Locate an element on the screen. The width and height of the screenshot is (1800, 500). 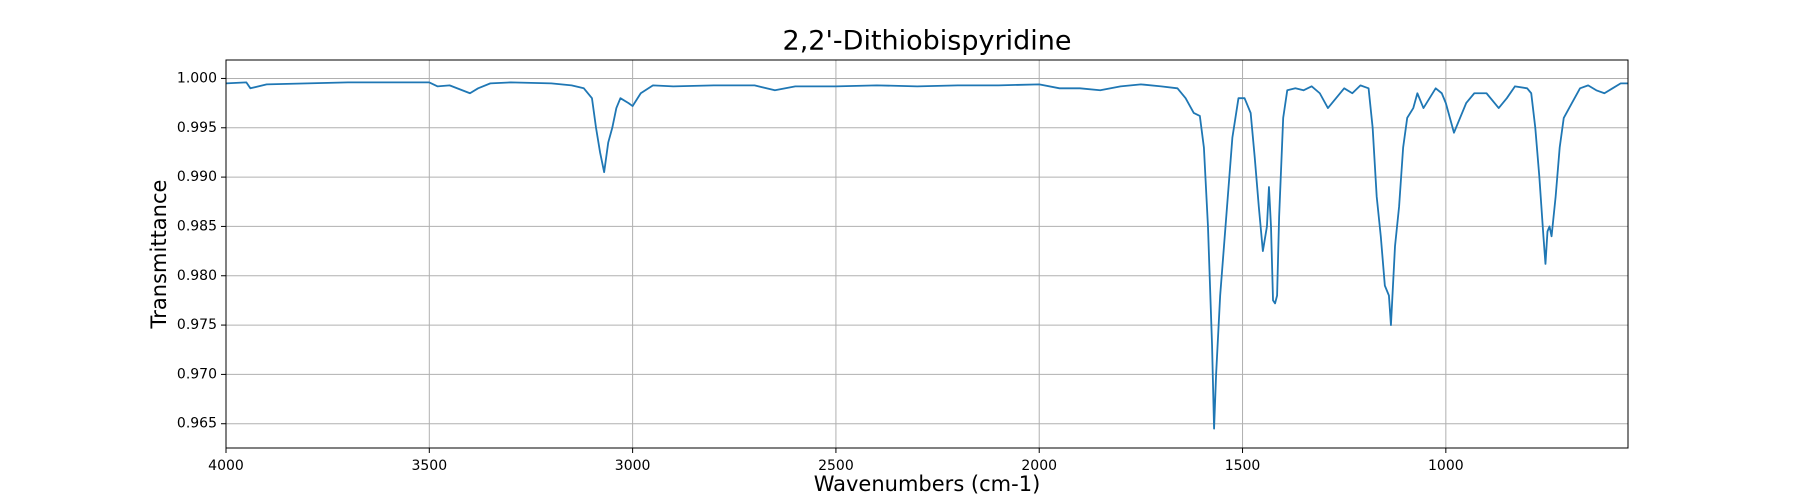
x-tick-label: 1500 is located at coordinates (1243, 466).